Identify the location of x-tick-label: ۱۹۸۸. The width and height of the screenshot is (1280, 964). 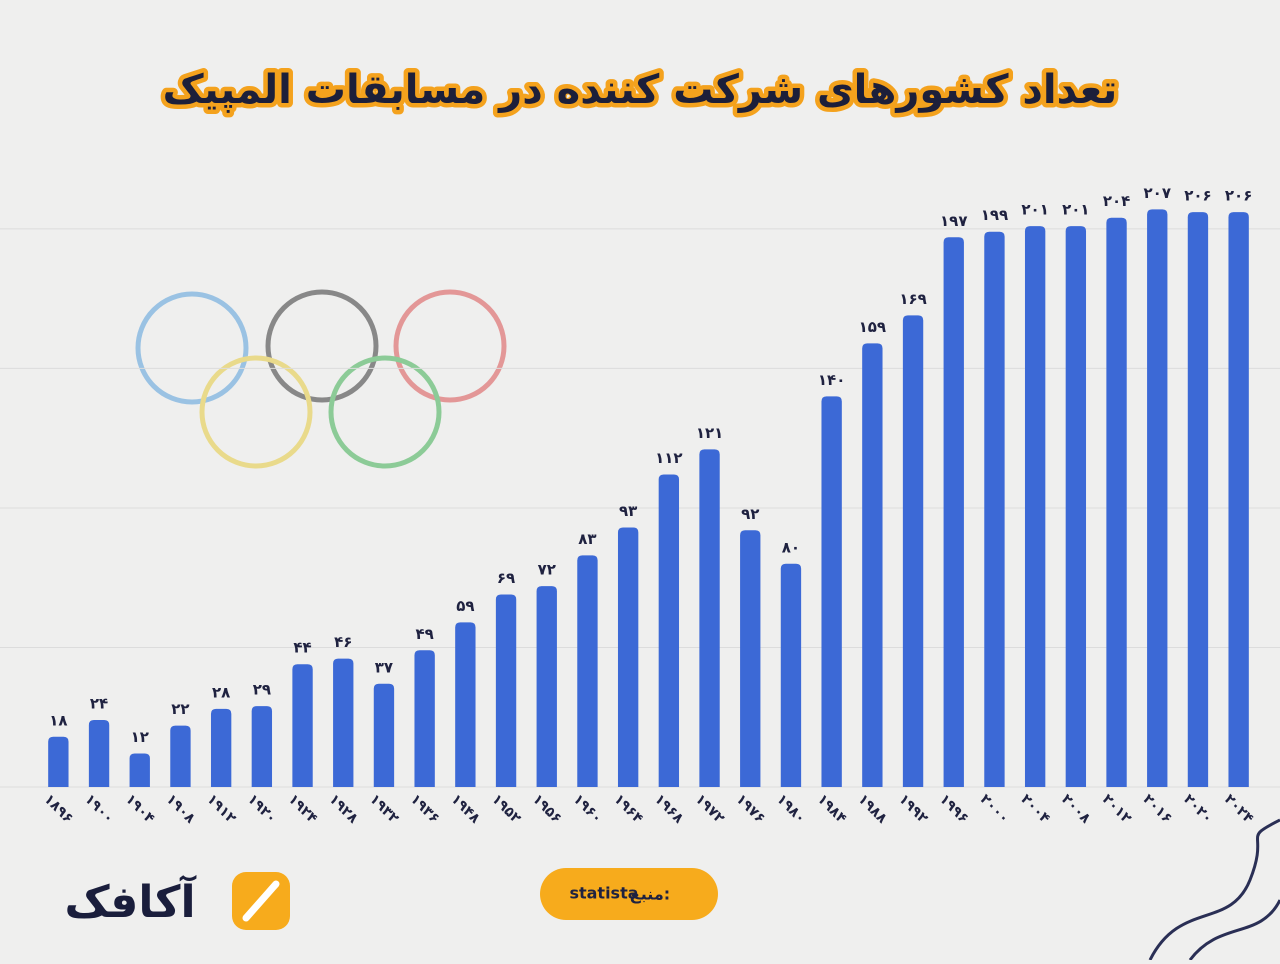
(873, 809).